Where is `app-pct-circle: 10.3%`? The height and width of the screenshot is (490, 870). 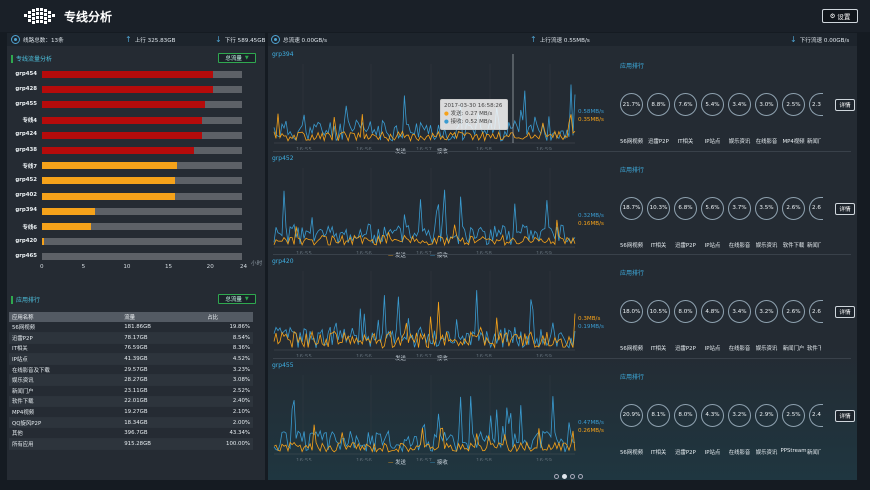 app-pct-circle: 10.3% is located at coordinates (658, 208).